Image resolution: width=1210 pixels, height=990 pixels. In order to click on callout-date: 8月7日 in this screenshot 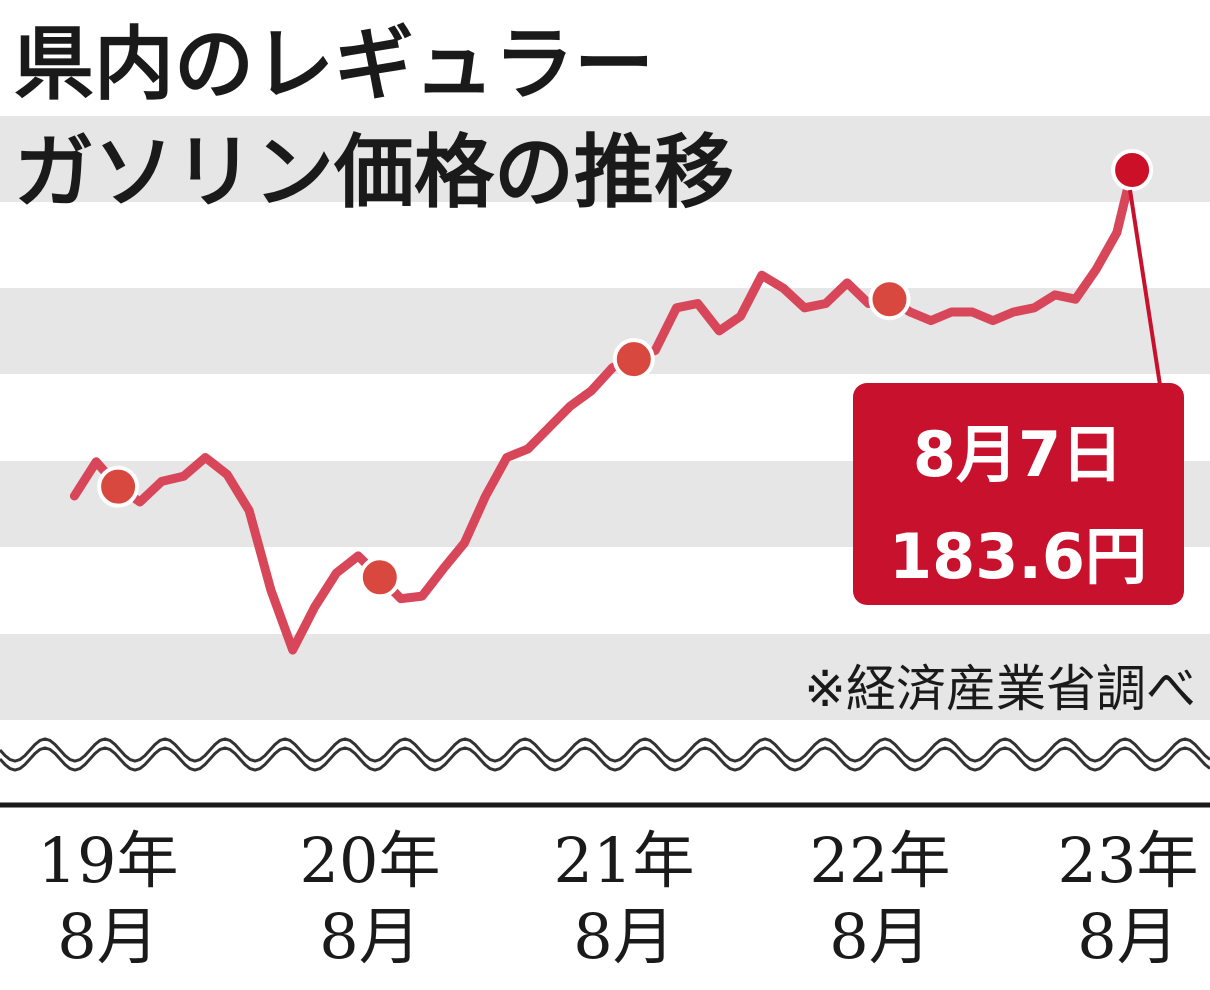, I will do `click(1018, 454)`.